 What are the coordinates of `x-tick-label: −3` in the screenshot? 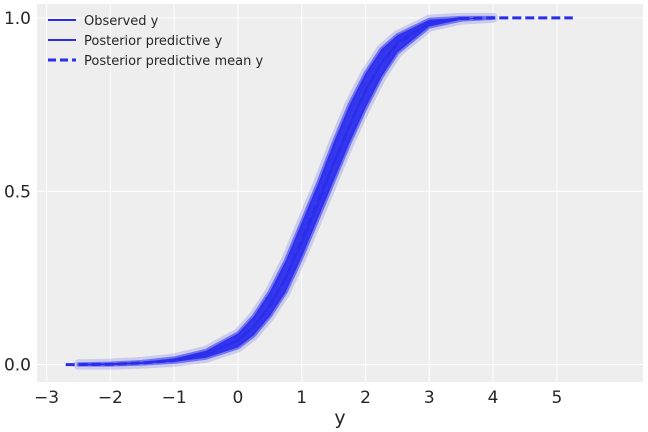 It's located at (46, 398).